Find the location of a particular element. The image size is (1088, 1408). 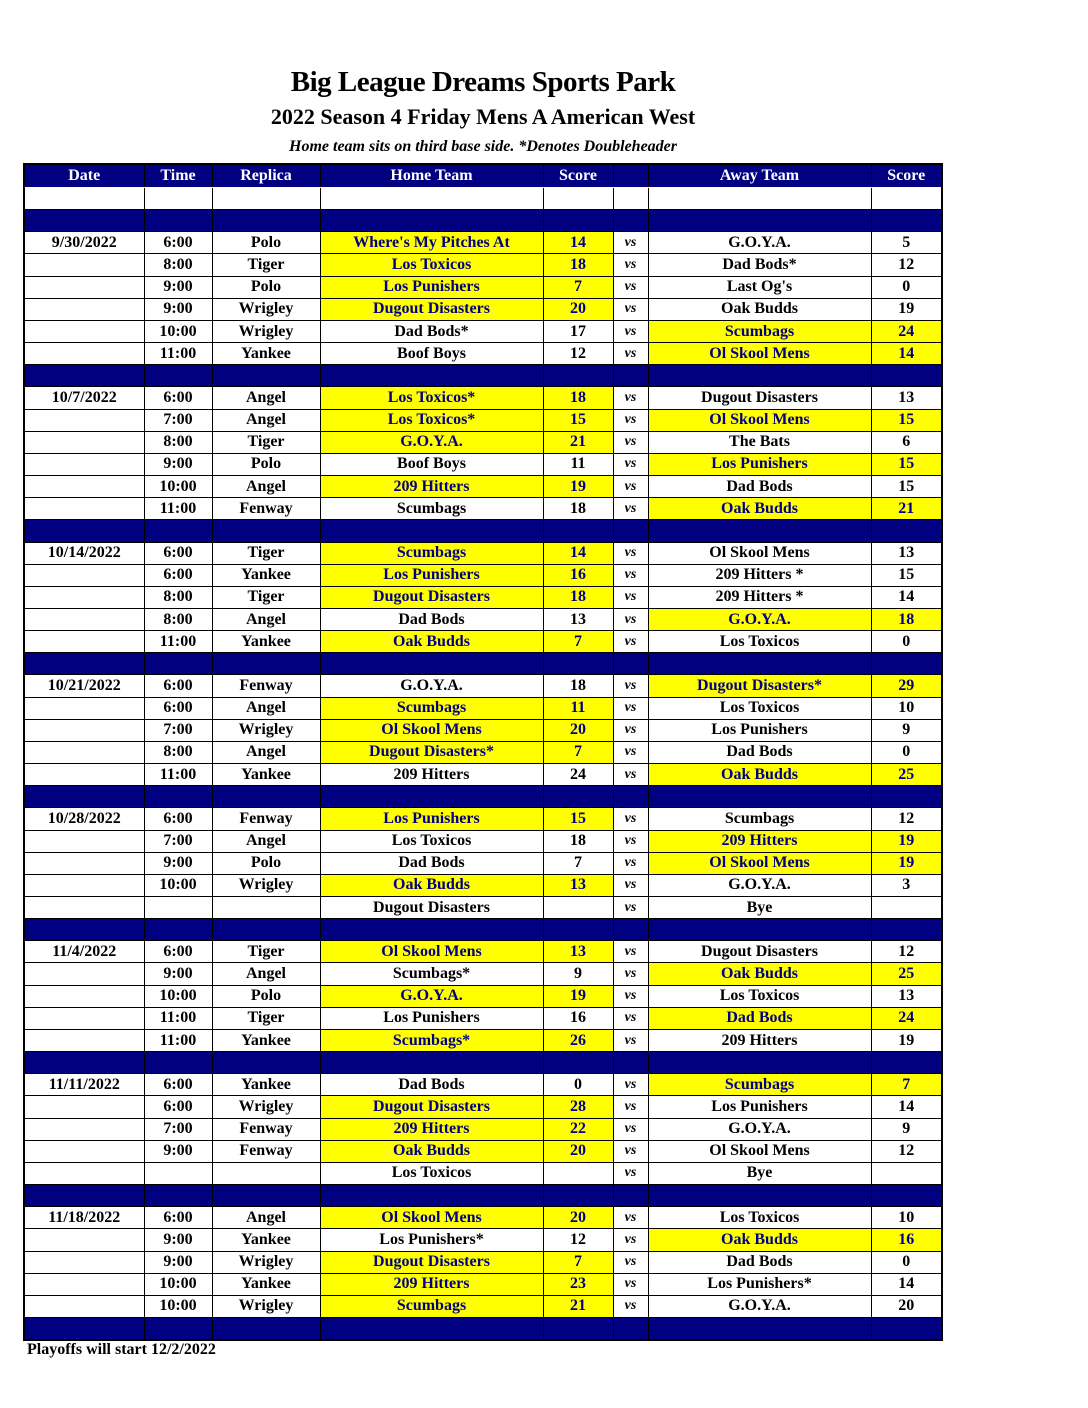

home-team-cell: Ol Skool Mens is located at coordinates (431, 730).